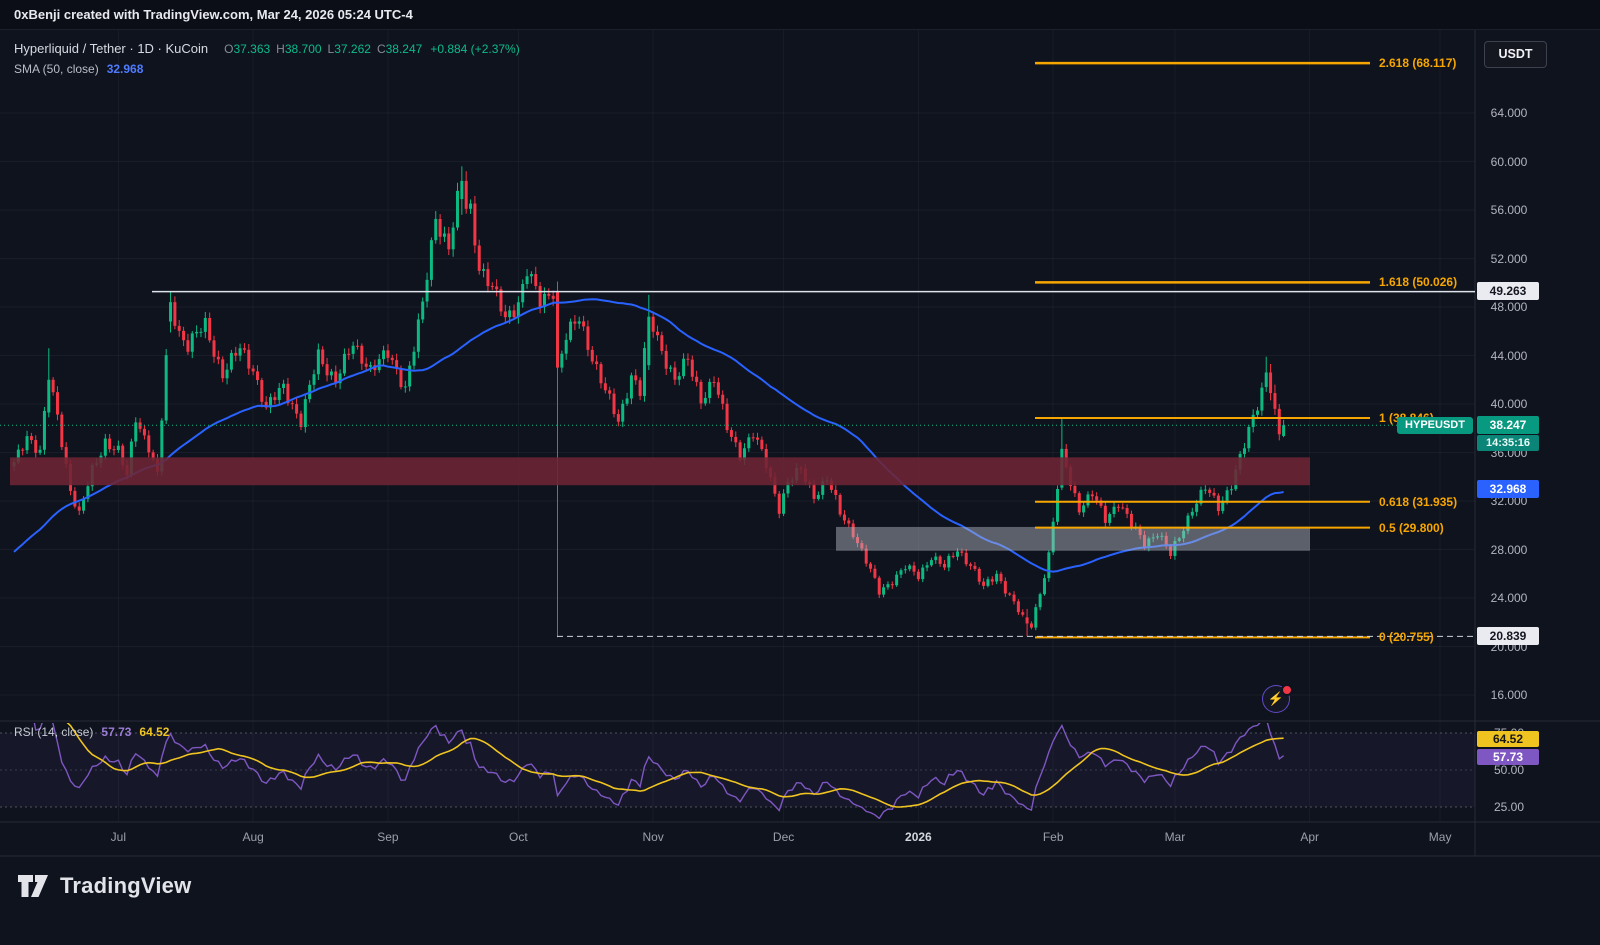 Image resolution: width=1600 pixels, height=945 pixels. Describe the element at coordinates (1515, 54) in the screenshot. I see `currency-toggle-button: USDT` at that location.